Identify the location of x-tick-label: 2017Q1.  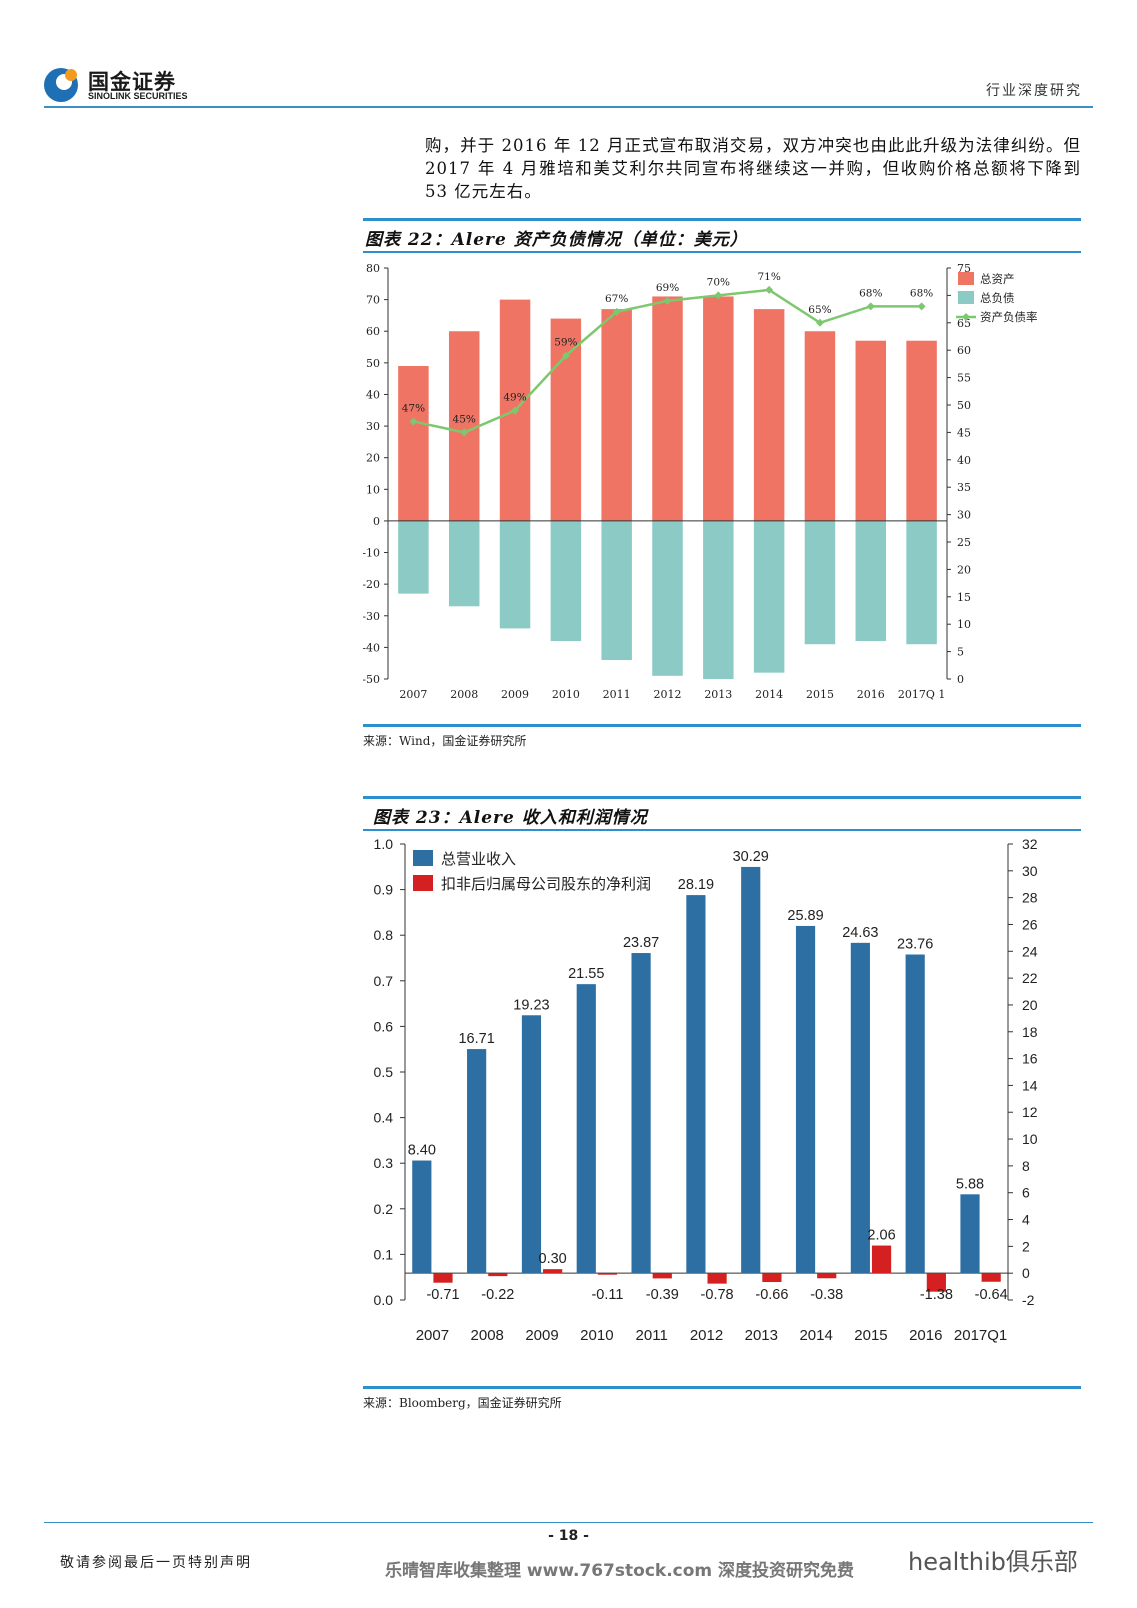
(980, 1335).